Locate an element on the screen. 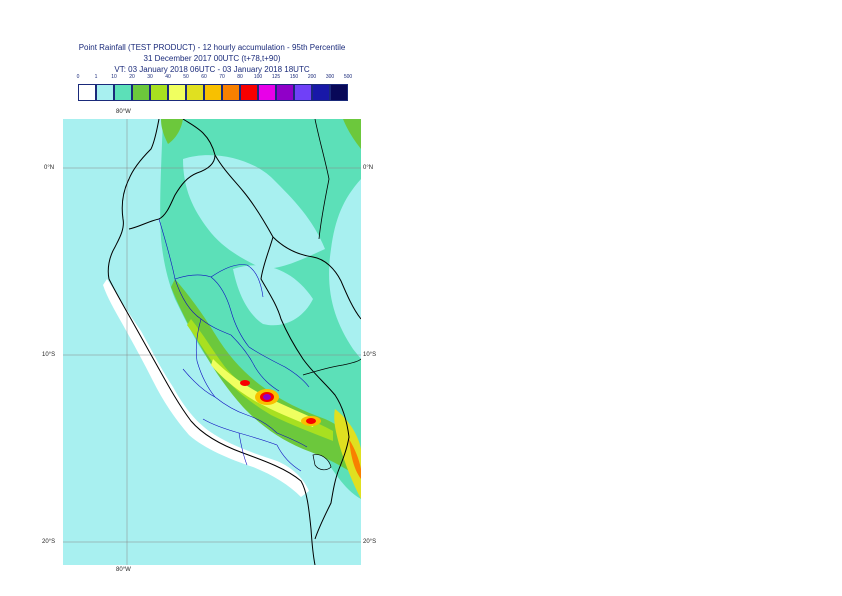  legend-tick: 1 is located at coordinates (96, 77).